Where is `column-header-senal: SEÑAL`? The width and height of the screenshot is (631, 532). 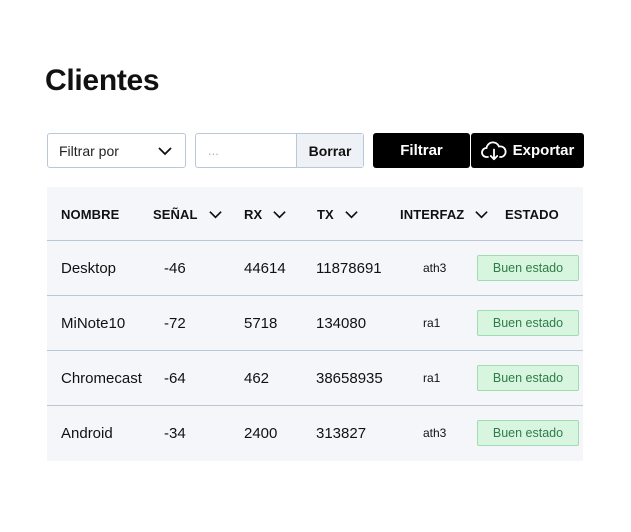
column-header-senal: SEÑAL is located at coordinates (188, 214).